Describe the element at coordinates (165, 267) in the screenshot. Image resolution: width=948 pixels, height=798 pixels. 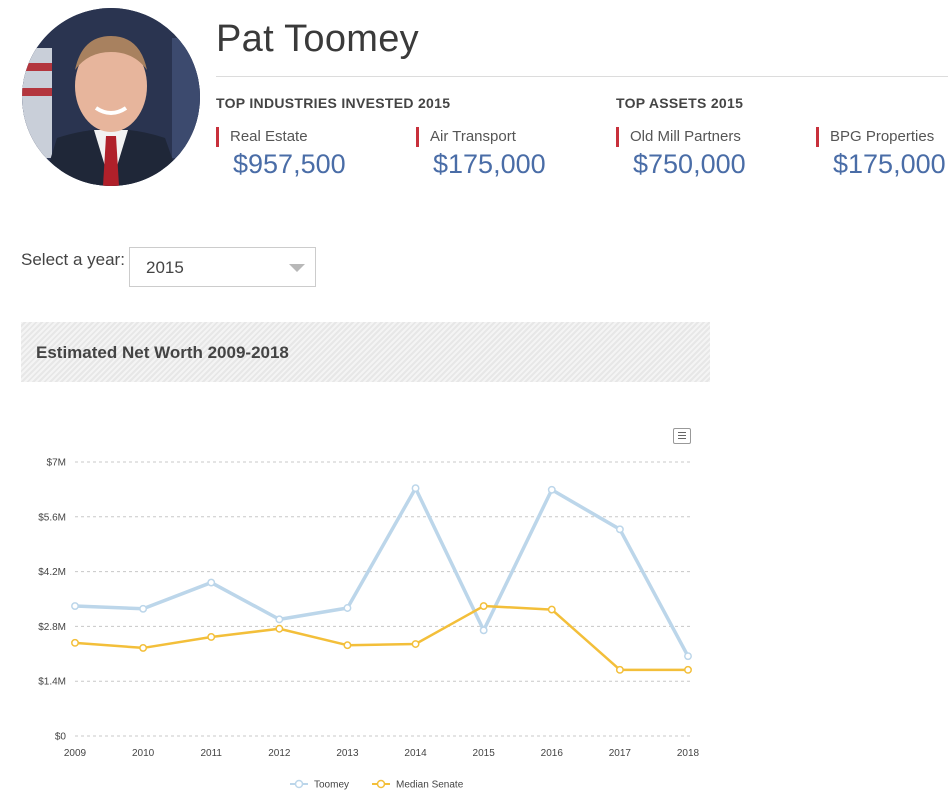
I see `year-select-value: 2015` at that location.